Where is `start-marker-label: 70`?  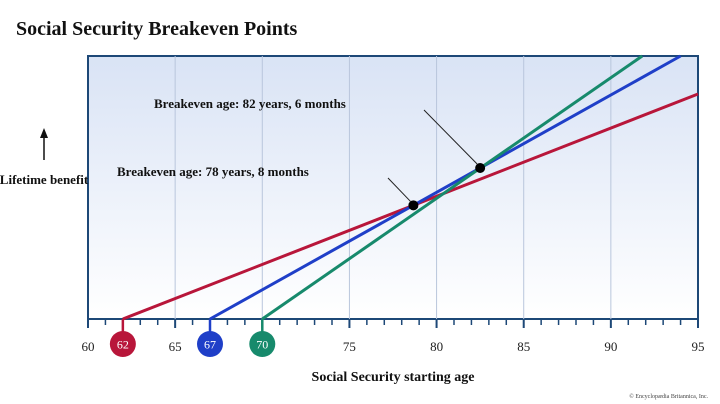
start-marker-label: 70 is located at coordinates (262, 345).